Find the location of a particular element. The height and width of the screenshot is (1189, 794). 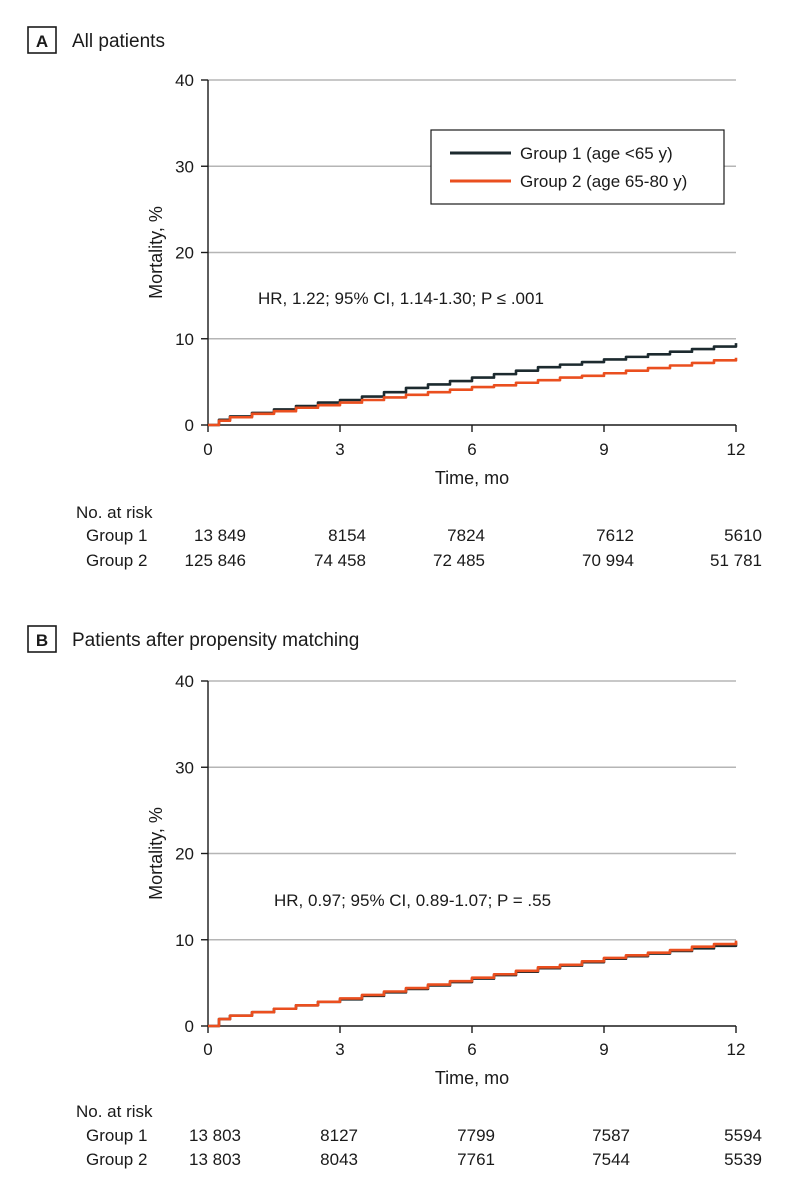

risk-cell-group-1-col-4: 5594 is located at coordinates (743, 1135).